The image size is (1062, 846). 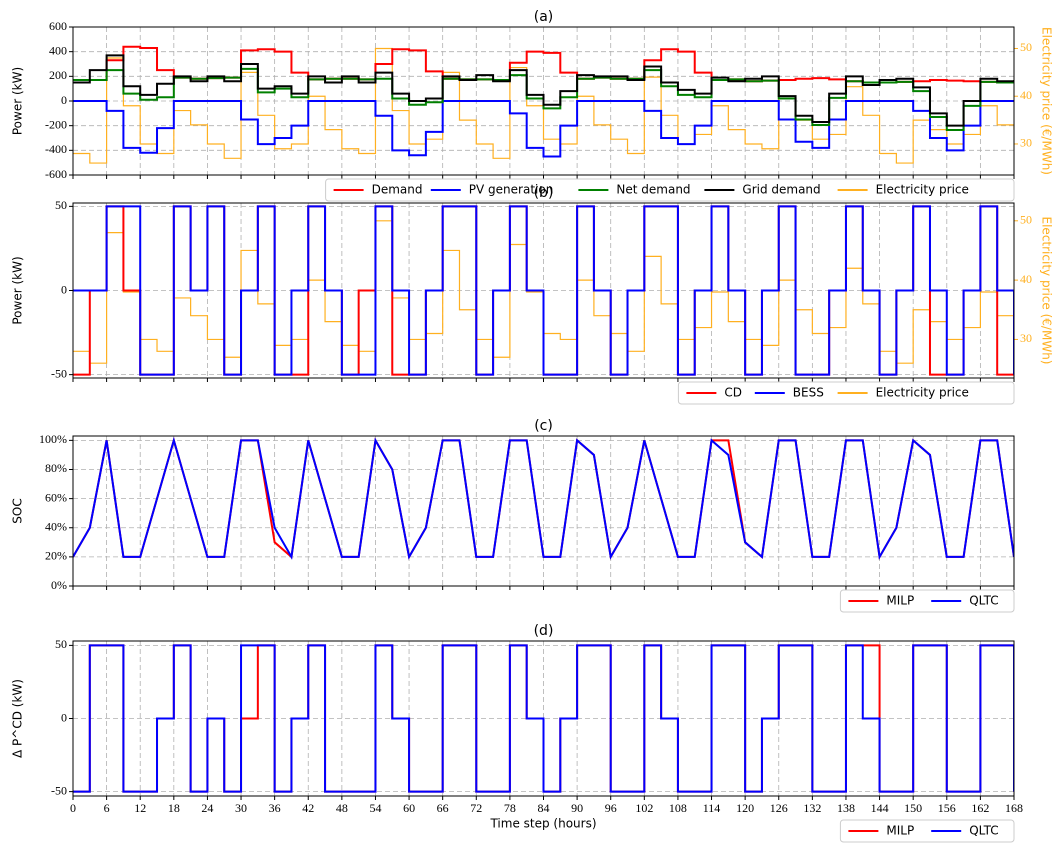 What do you see at coordinates (107, 808) in the screenshot?
I see `x-tick-label: 6` at bounding box center [107, 808].